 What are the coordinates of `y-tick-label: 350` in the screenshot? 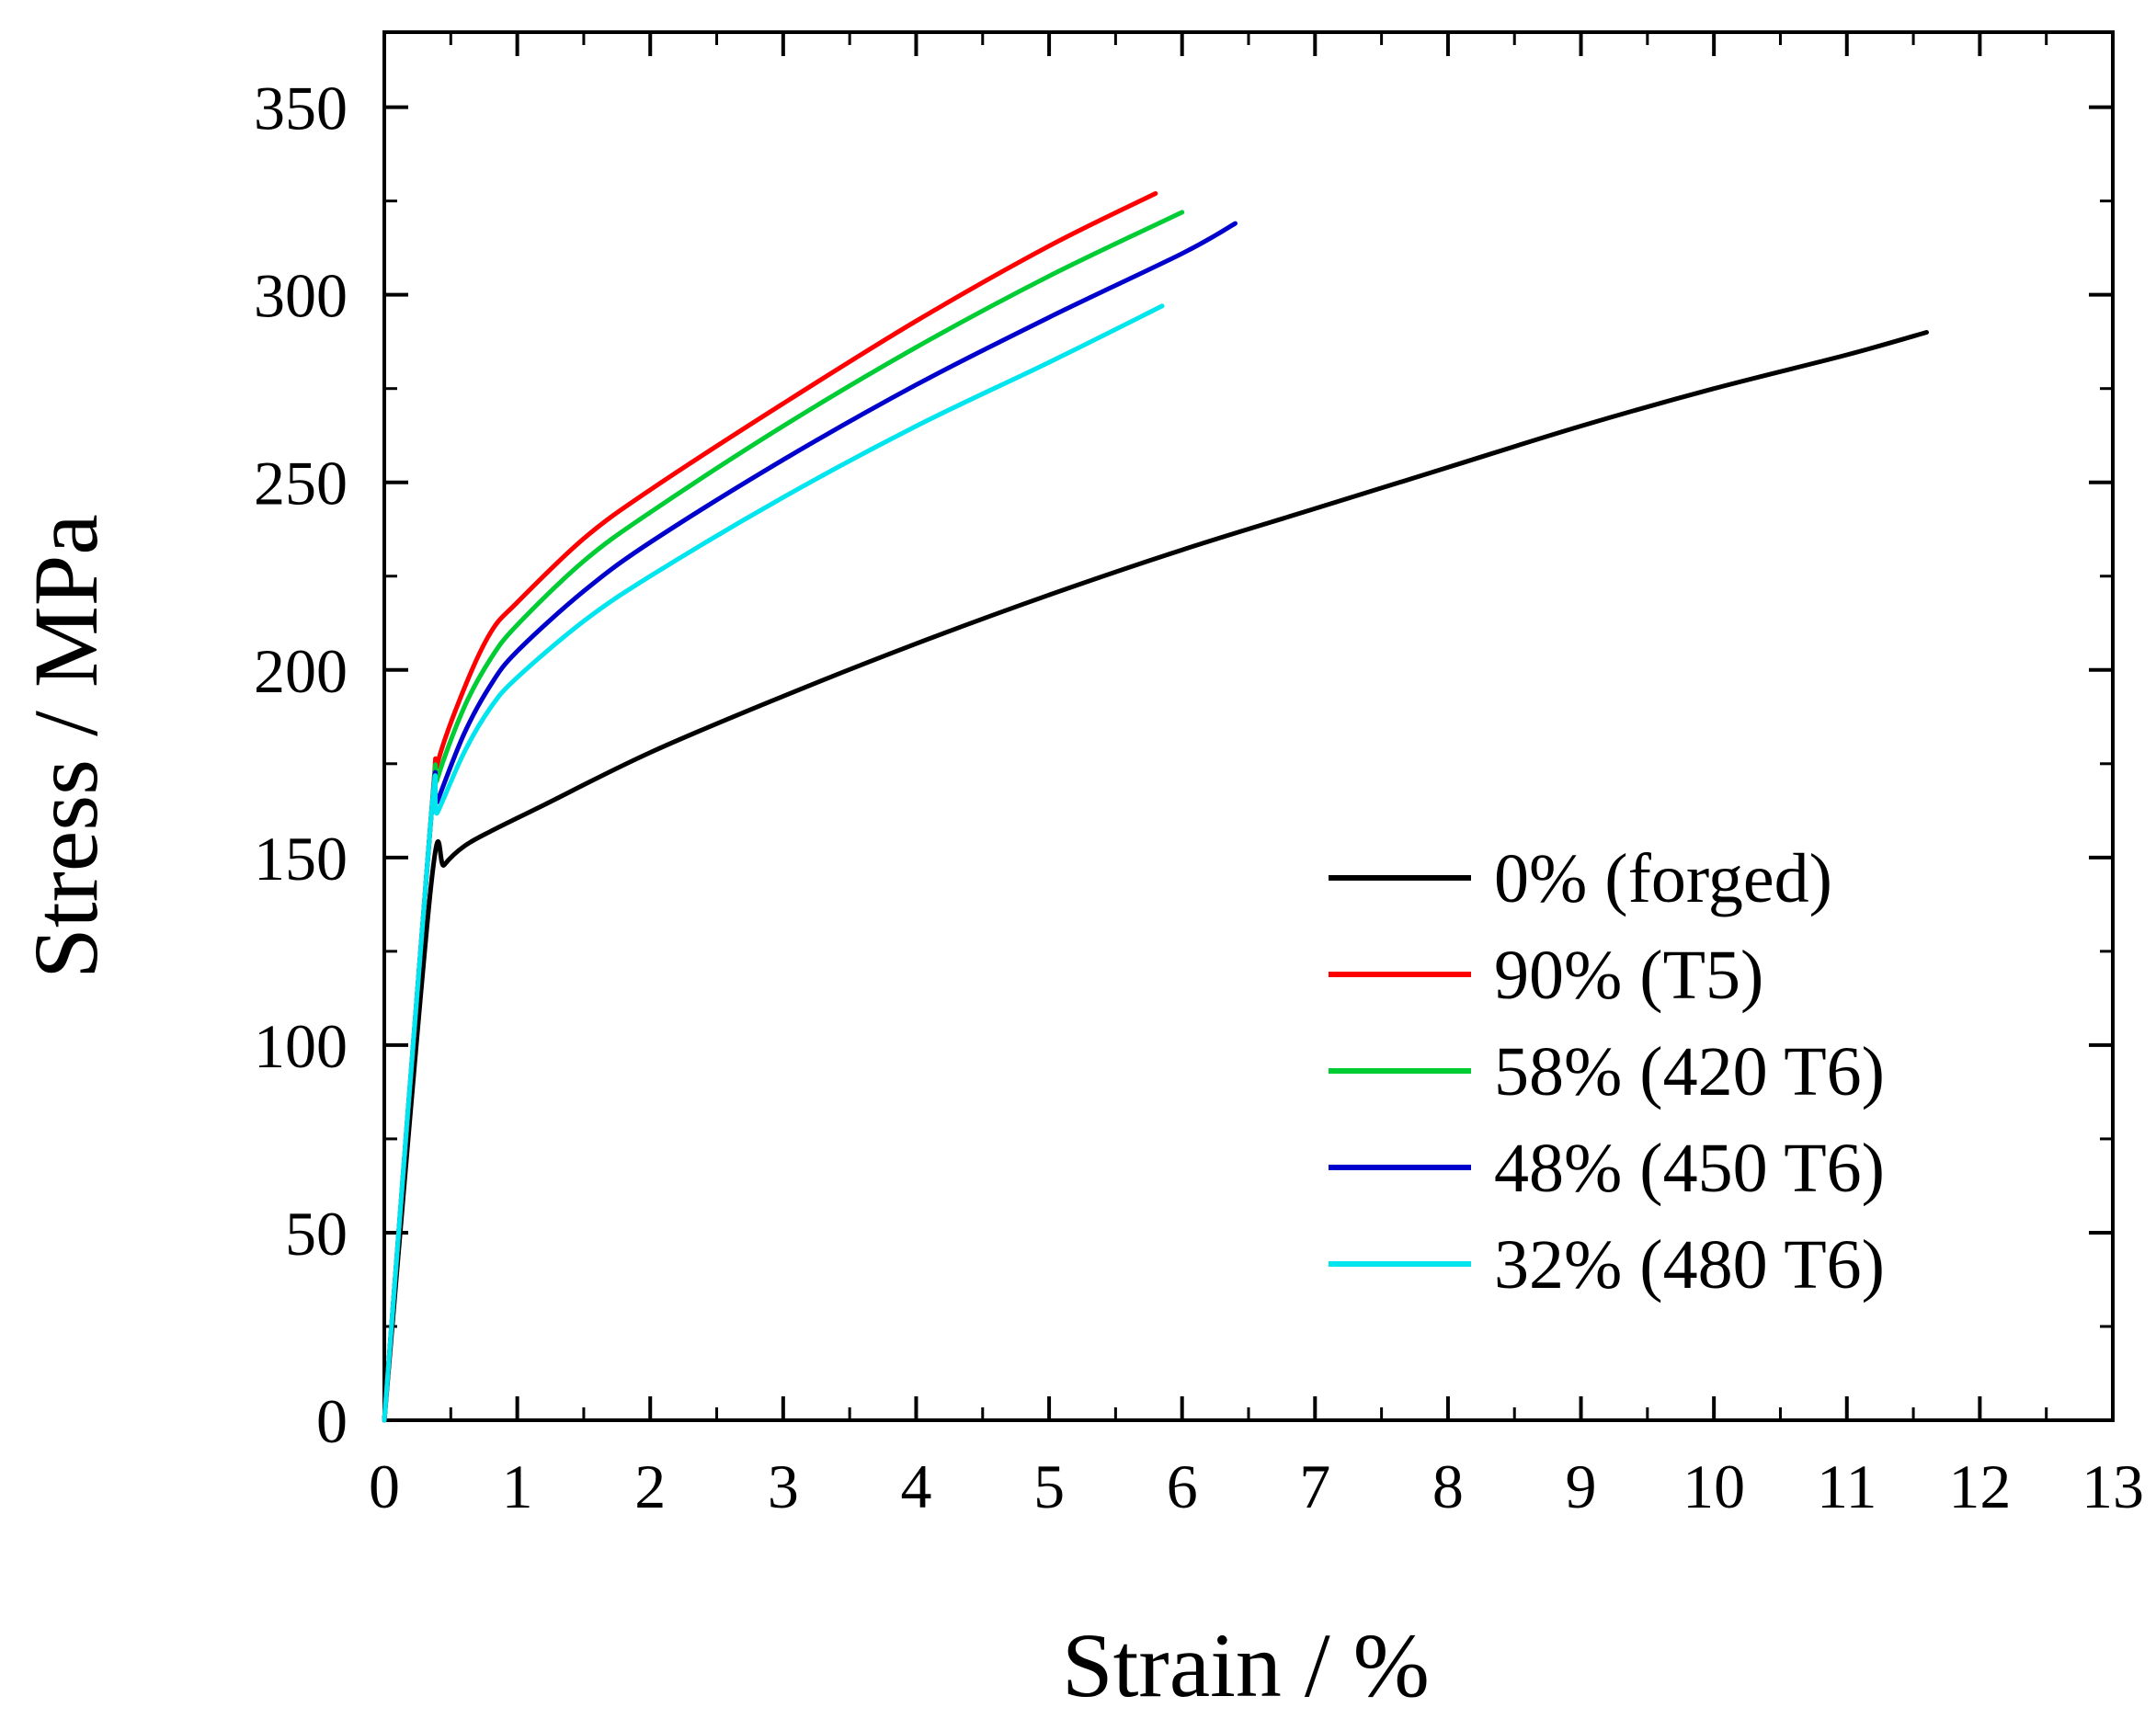 It's located at (301, 109).